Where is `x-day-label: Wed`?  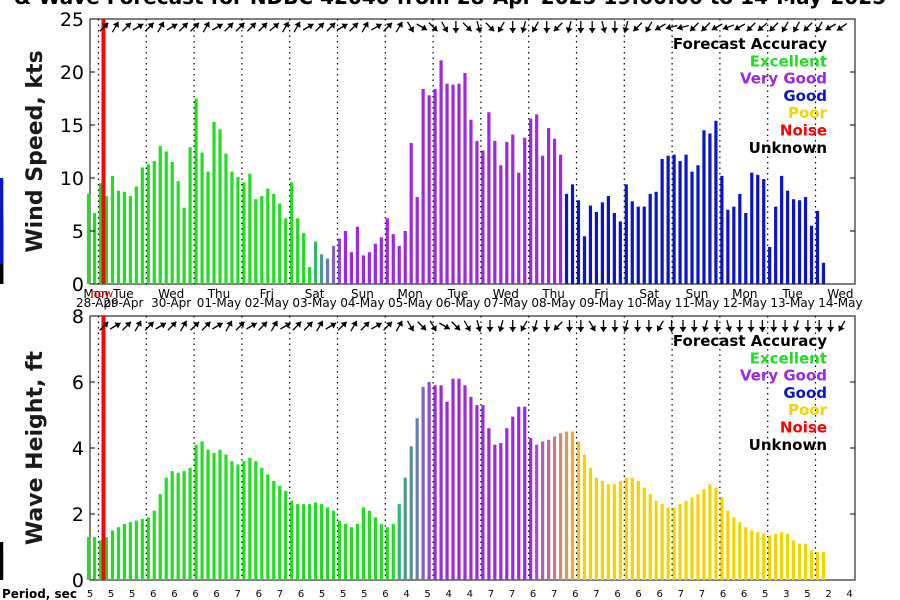 x-day-label: Wed is located at coordinates (840, 294).